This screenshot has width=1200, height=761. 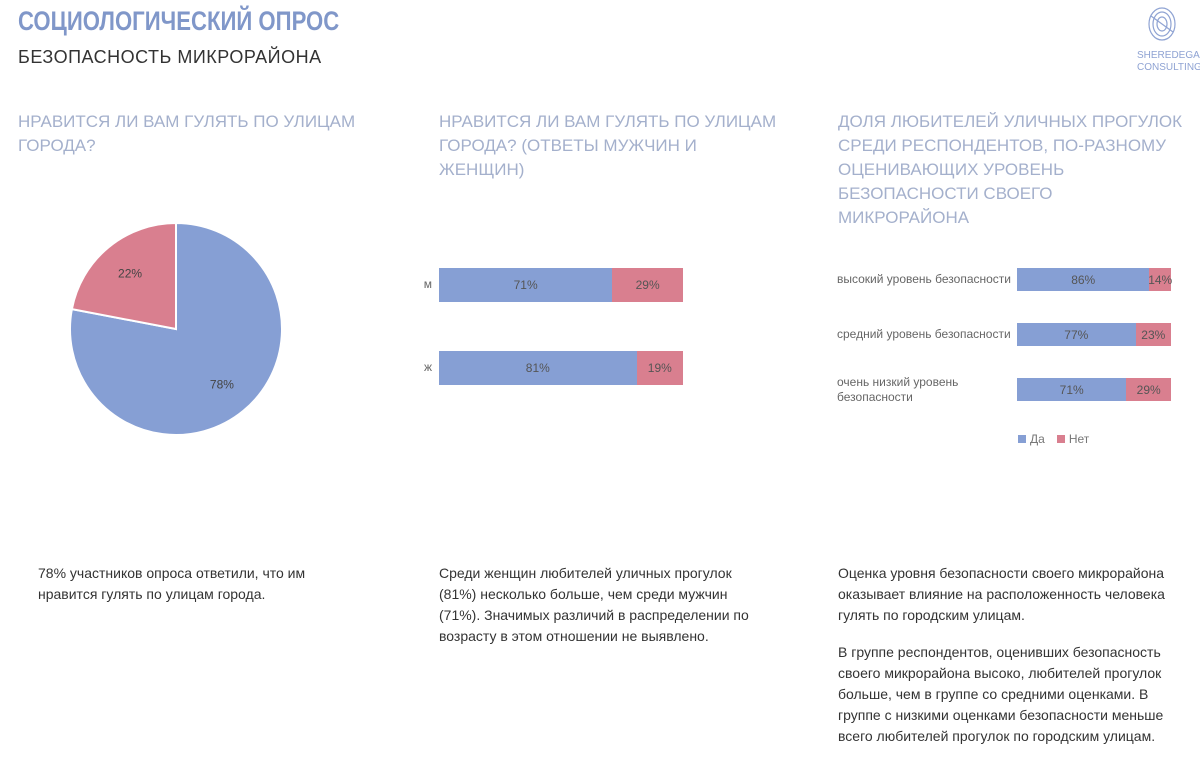 I want to click on stacked-bar: 86% 14%, so click(x=1094, y=279).